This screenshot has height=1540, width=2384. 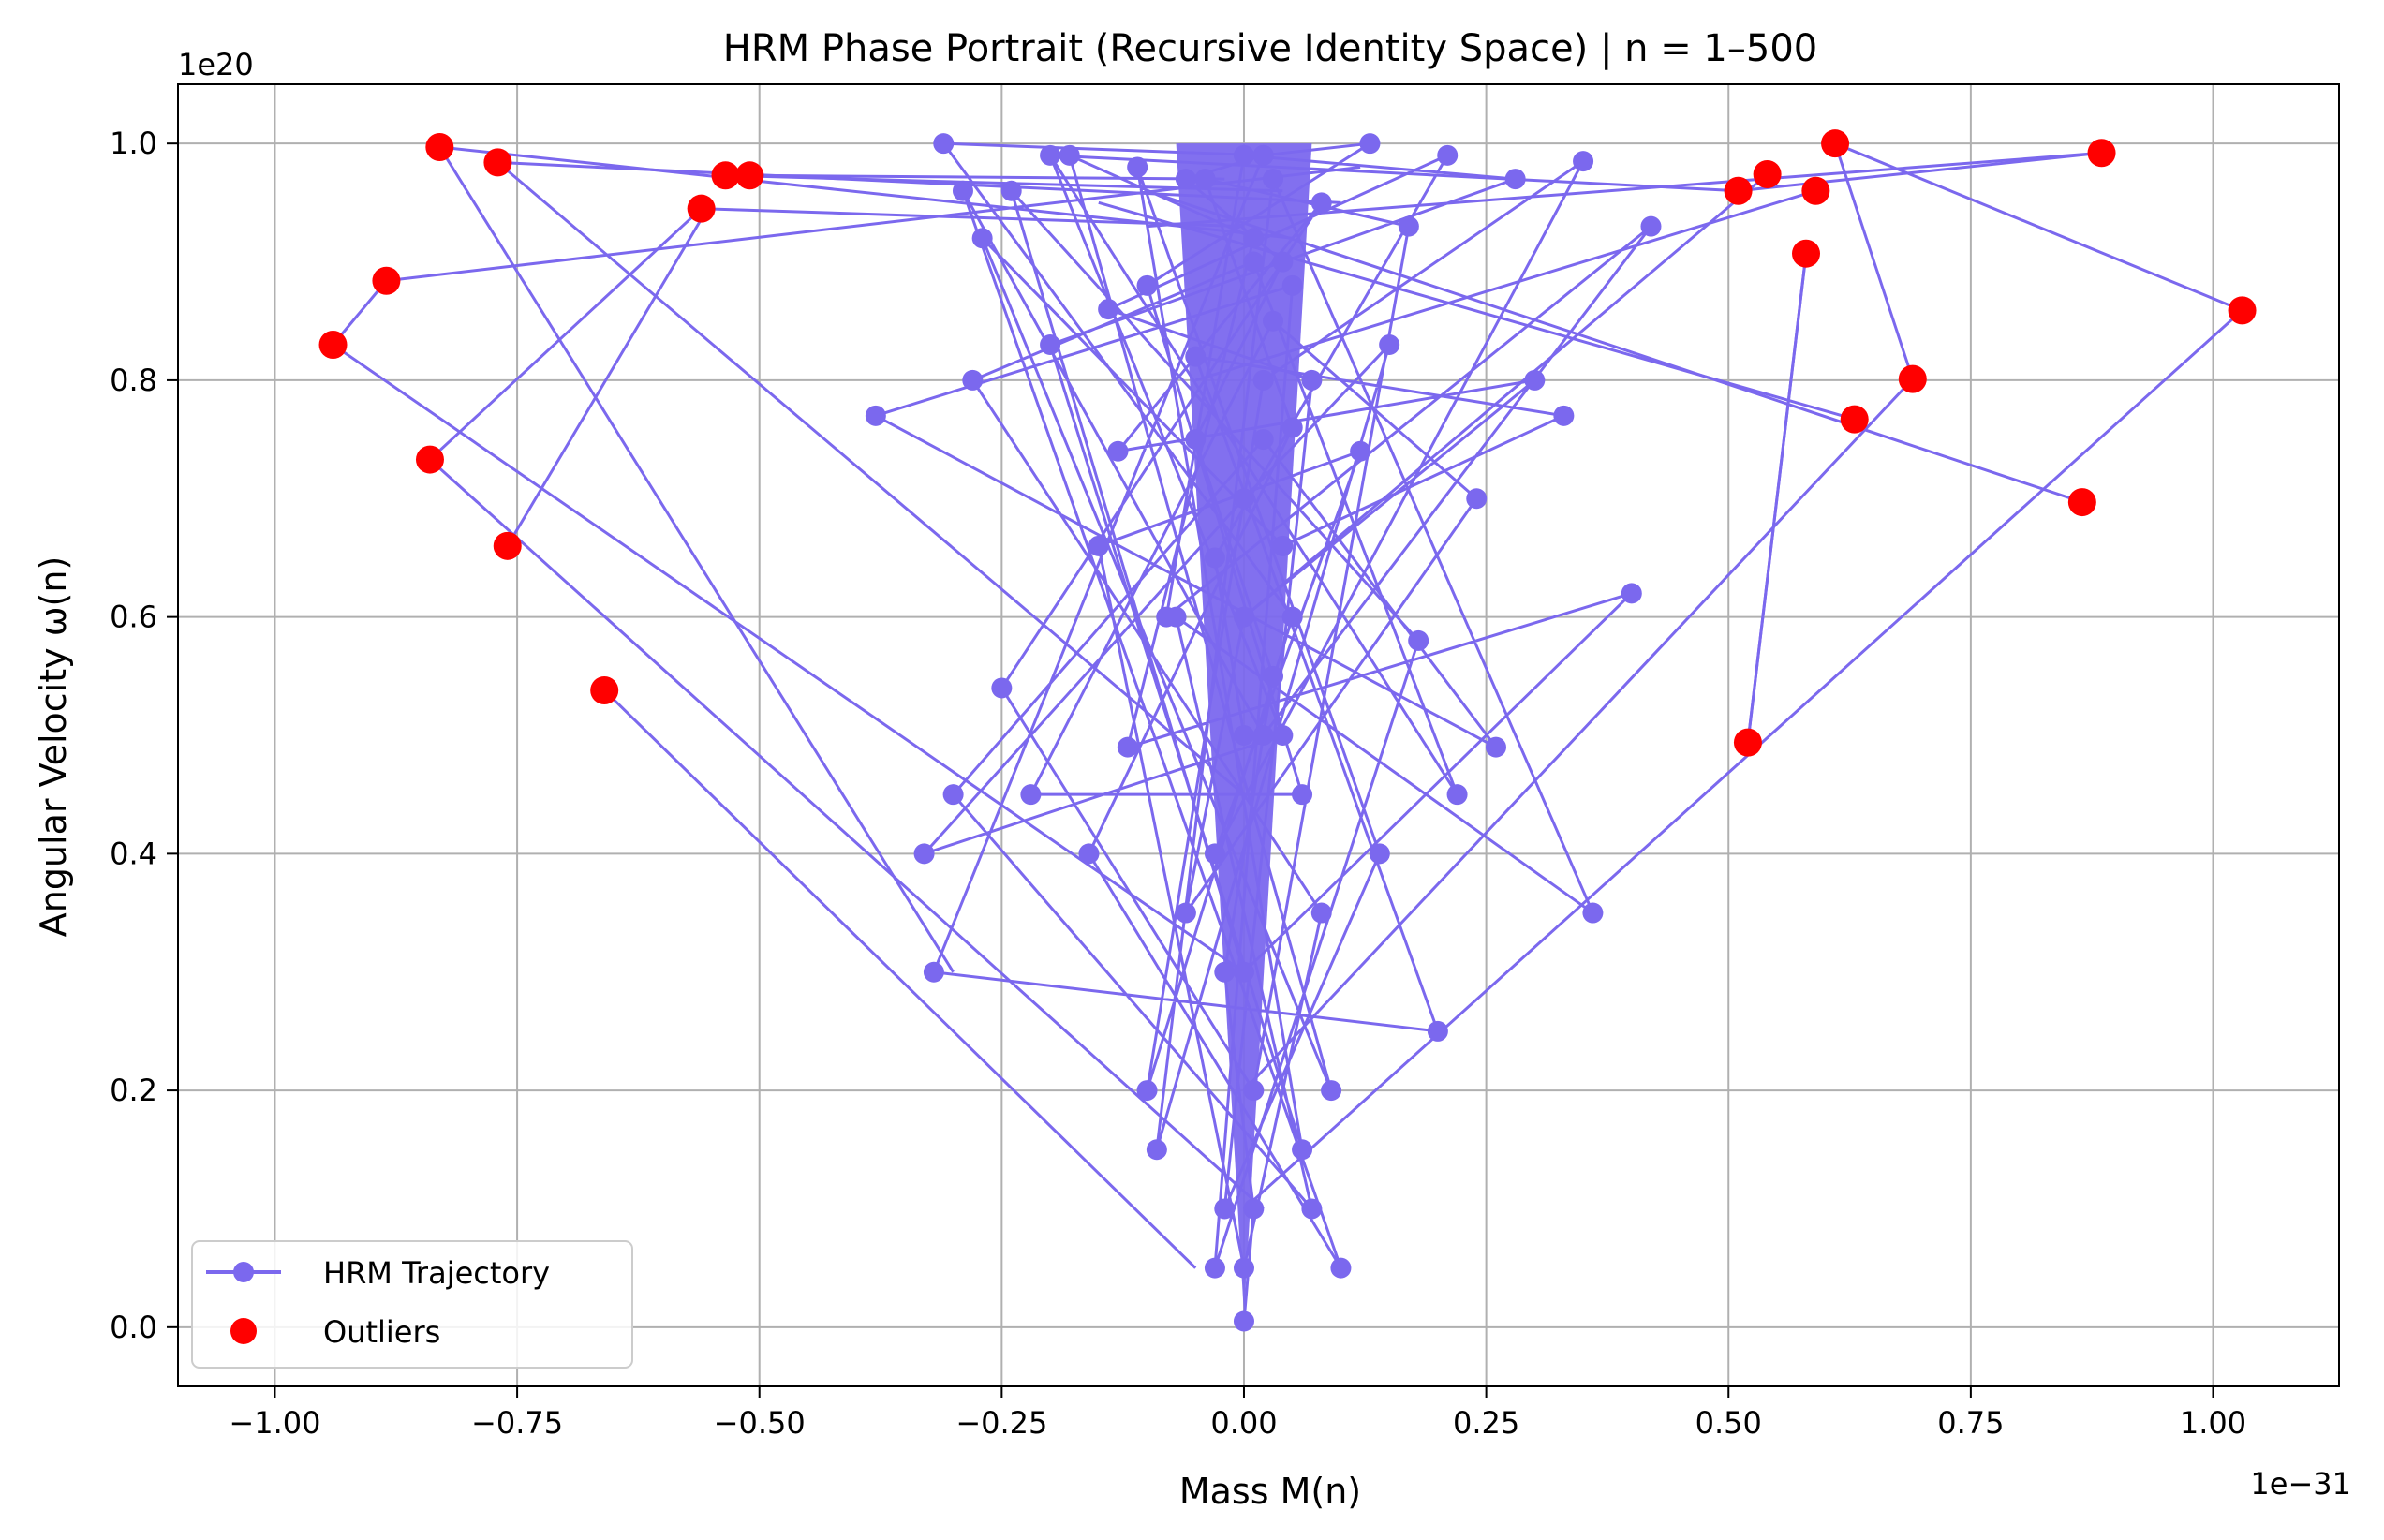 I want to click on x-axis-label: Mass M(n), so click(x=1270, y=1491).